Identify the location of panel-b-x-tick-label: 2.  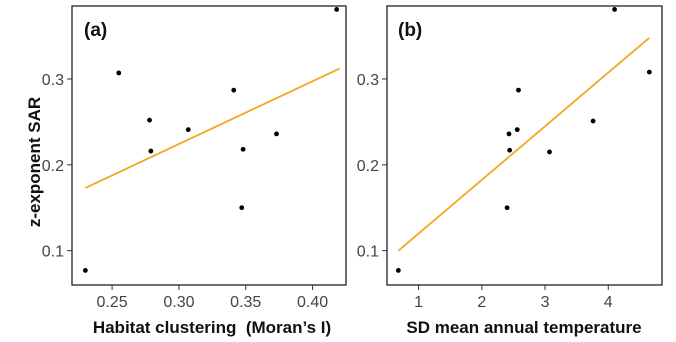
(481, 302).